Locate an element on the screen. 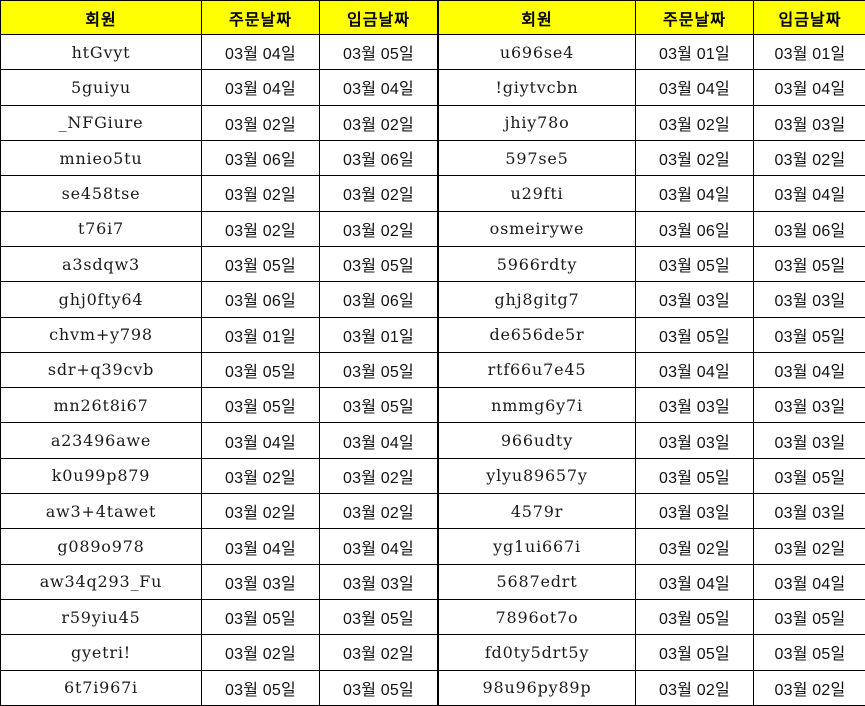 The image size is (865, 706). cell-member: fd0ty5drt5y is located at coordinates (537, 652).